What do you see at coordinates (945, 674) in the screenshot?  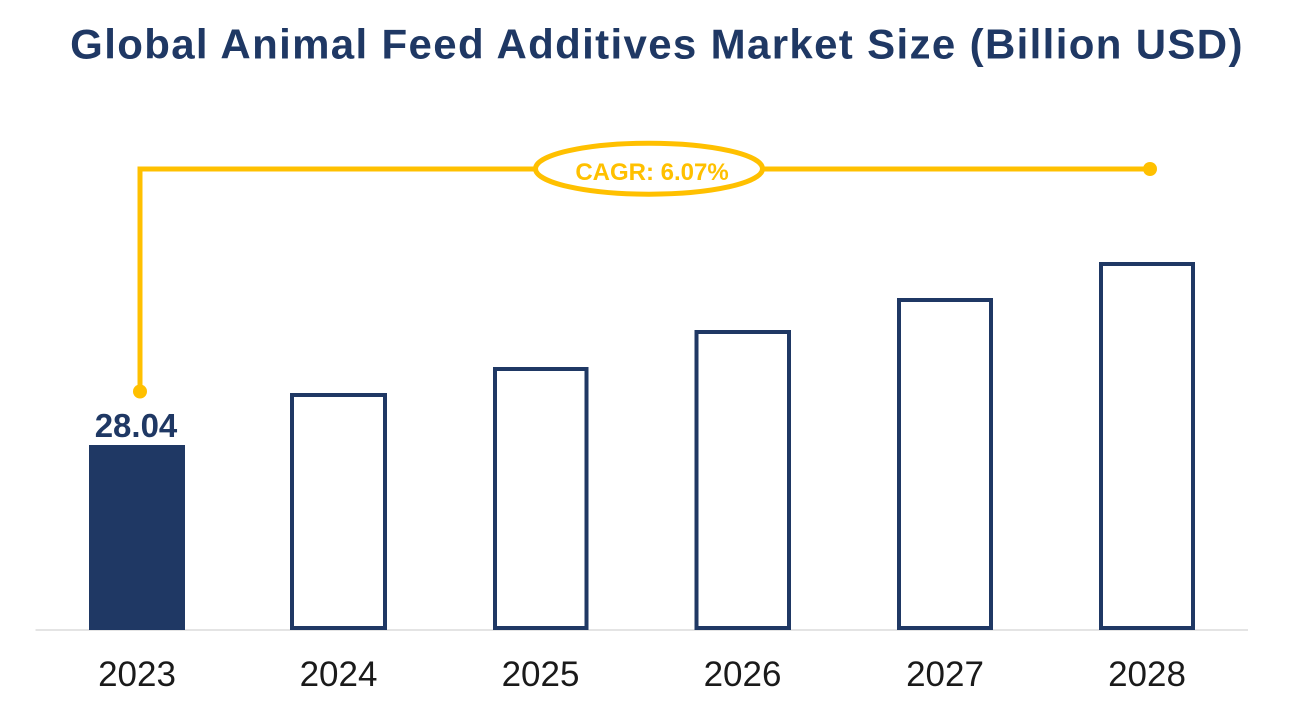 I see `svg-text: 2027` at bounding box center [945, 674].